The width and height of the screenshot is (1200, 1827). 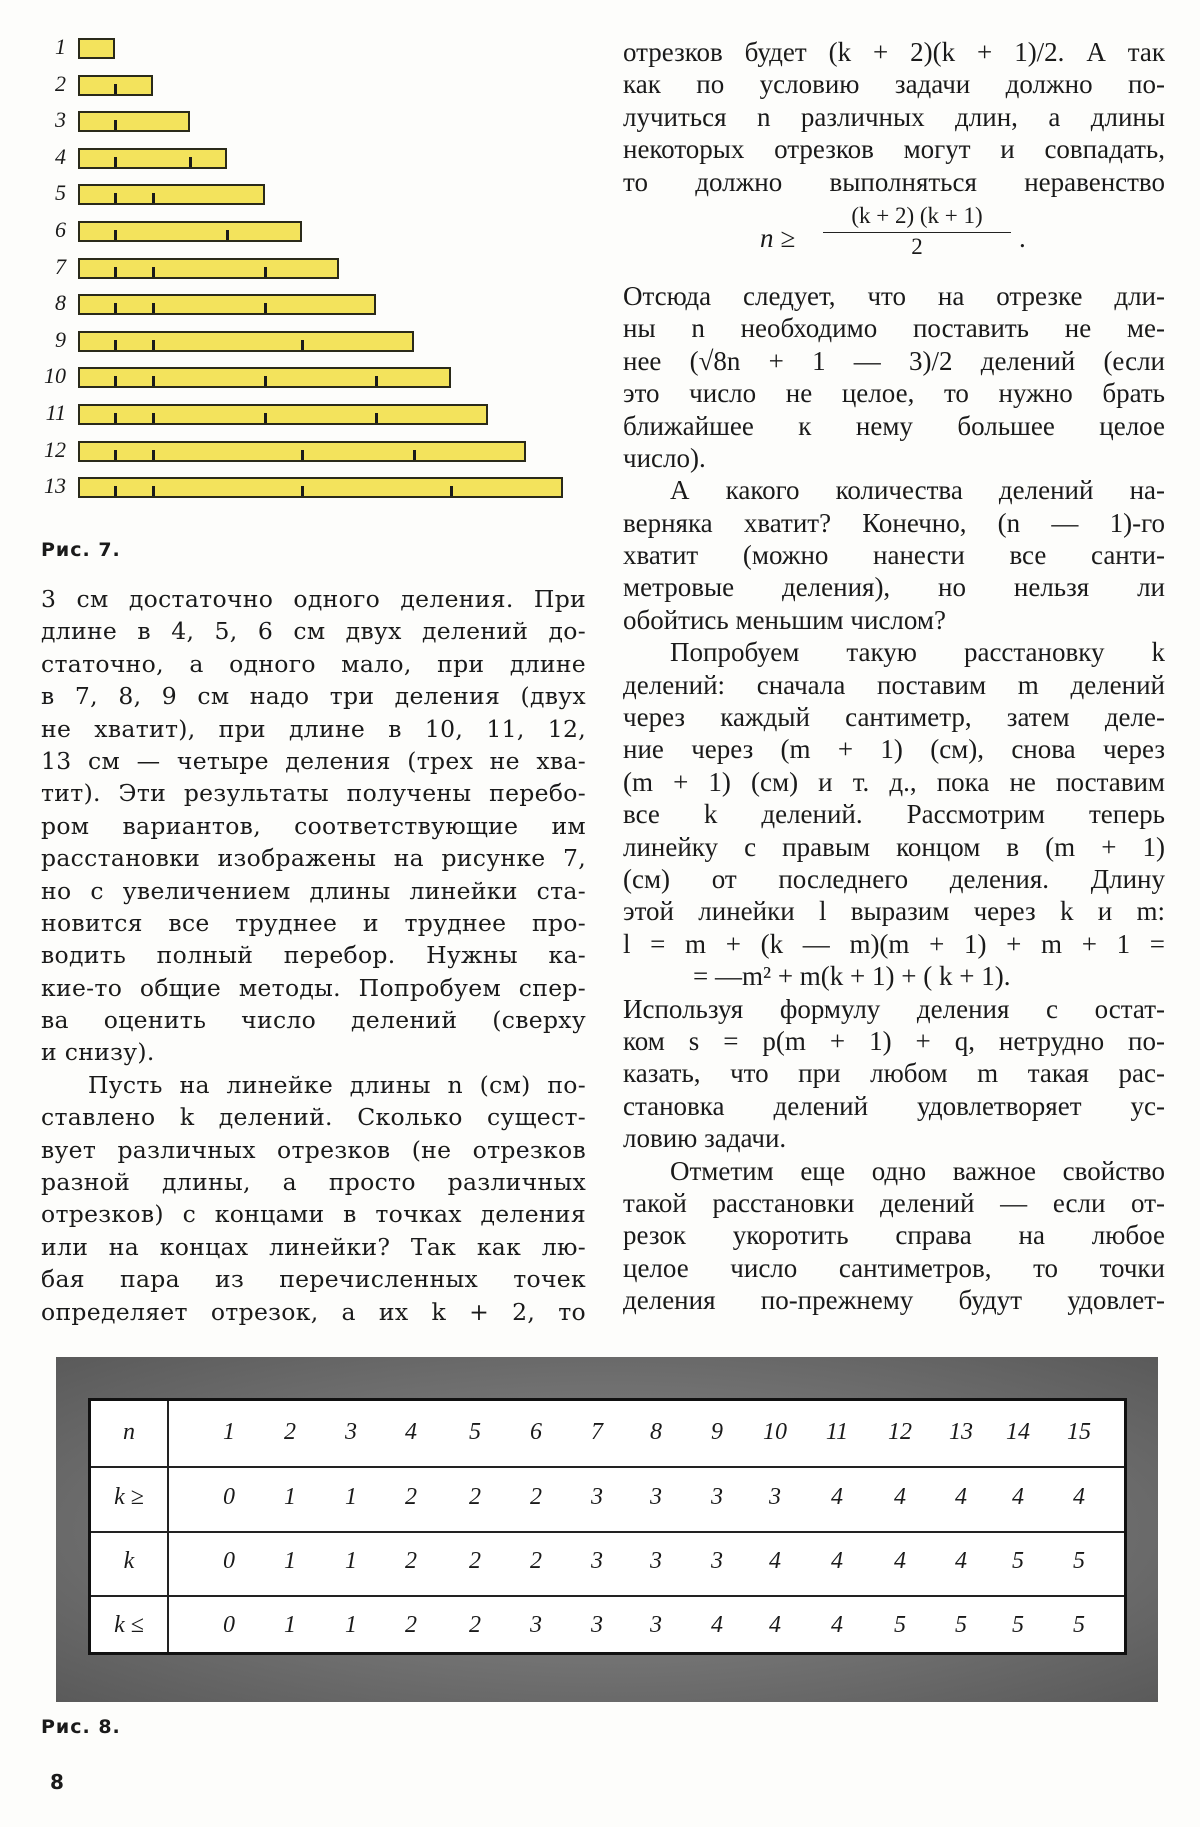 What do you see at coordinates (313, 696) in the screenshot?
I see `text-line: в 7, 8, 9 см надо три деления (двух` at bounding box center [313, 696].